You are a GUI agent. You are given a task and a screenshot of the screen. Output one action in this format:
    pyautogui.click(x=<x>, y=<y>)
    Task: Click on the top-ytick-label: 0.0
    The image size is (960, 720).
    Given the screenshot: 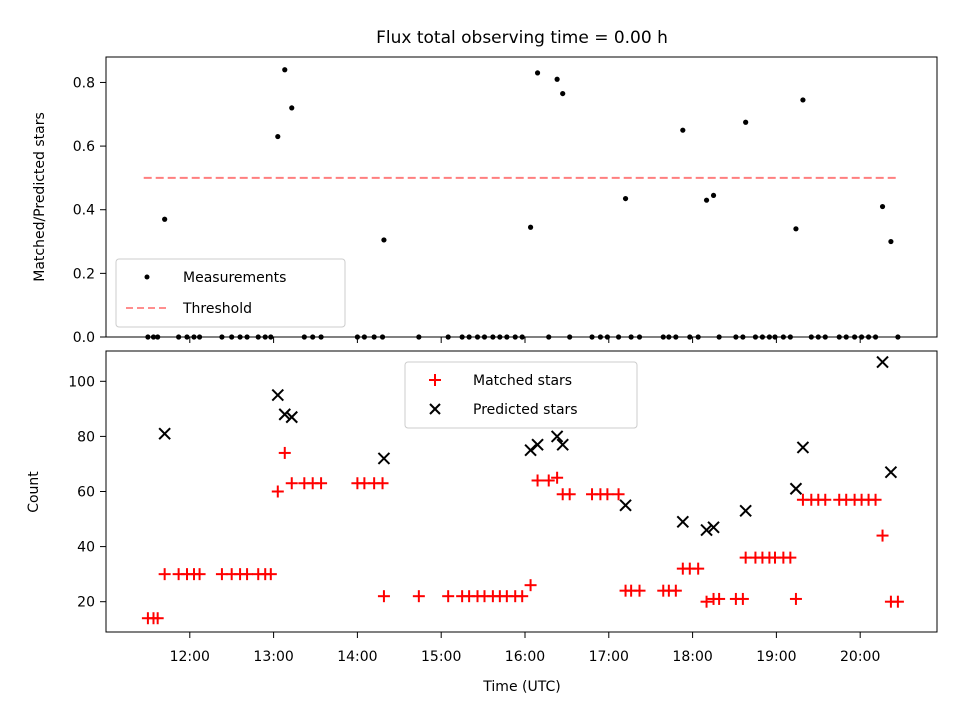 What is the action you would take?
    pyautogui.click(x=84, y=338)
    